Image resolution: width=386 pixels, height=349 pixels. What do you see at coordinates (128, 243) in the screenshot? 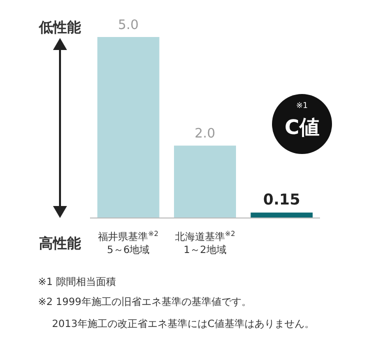
I see `x-tick-label: 福井県基準$^{※2}$ 5～6地域` at bounding box center [128, 243].